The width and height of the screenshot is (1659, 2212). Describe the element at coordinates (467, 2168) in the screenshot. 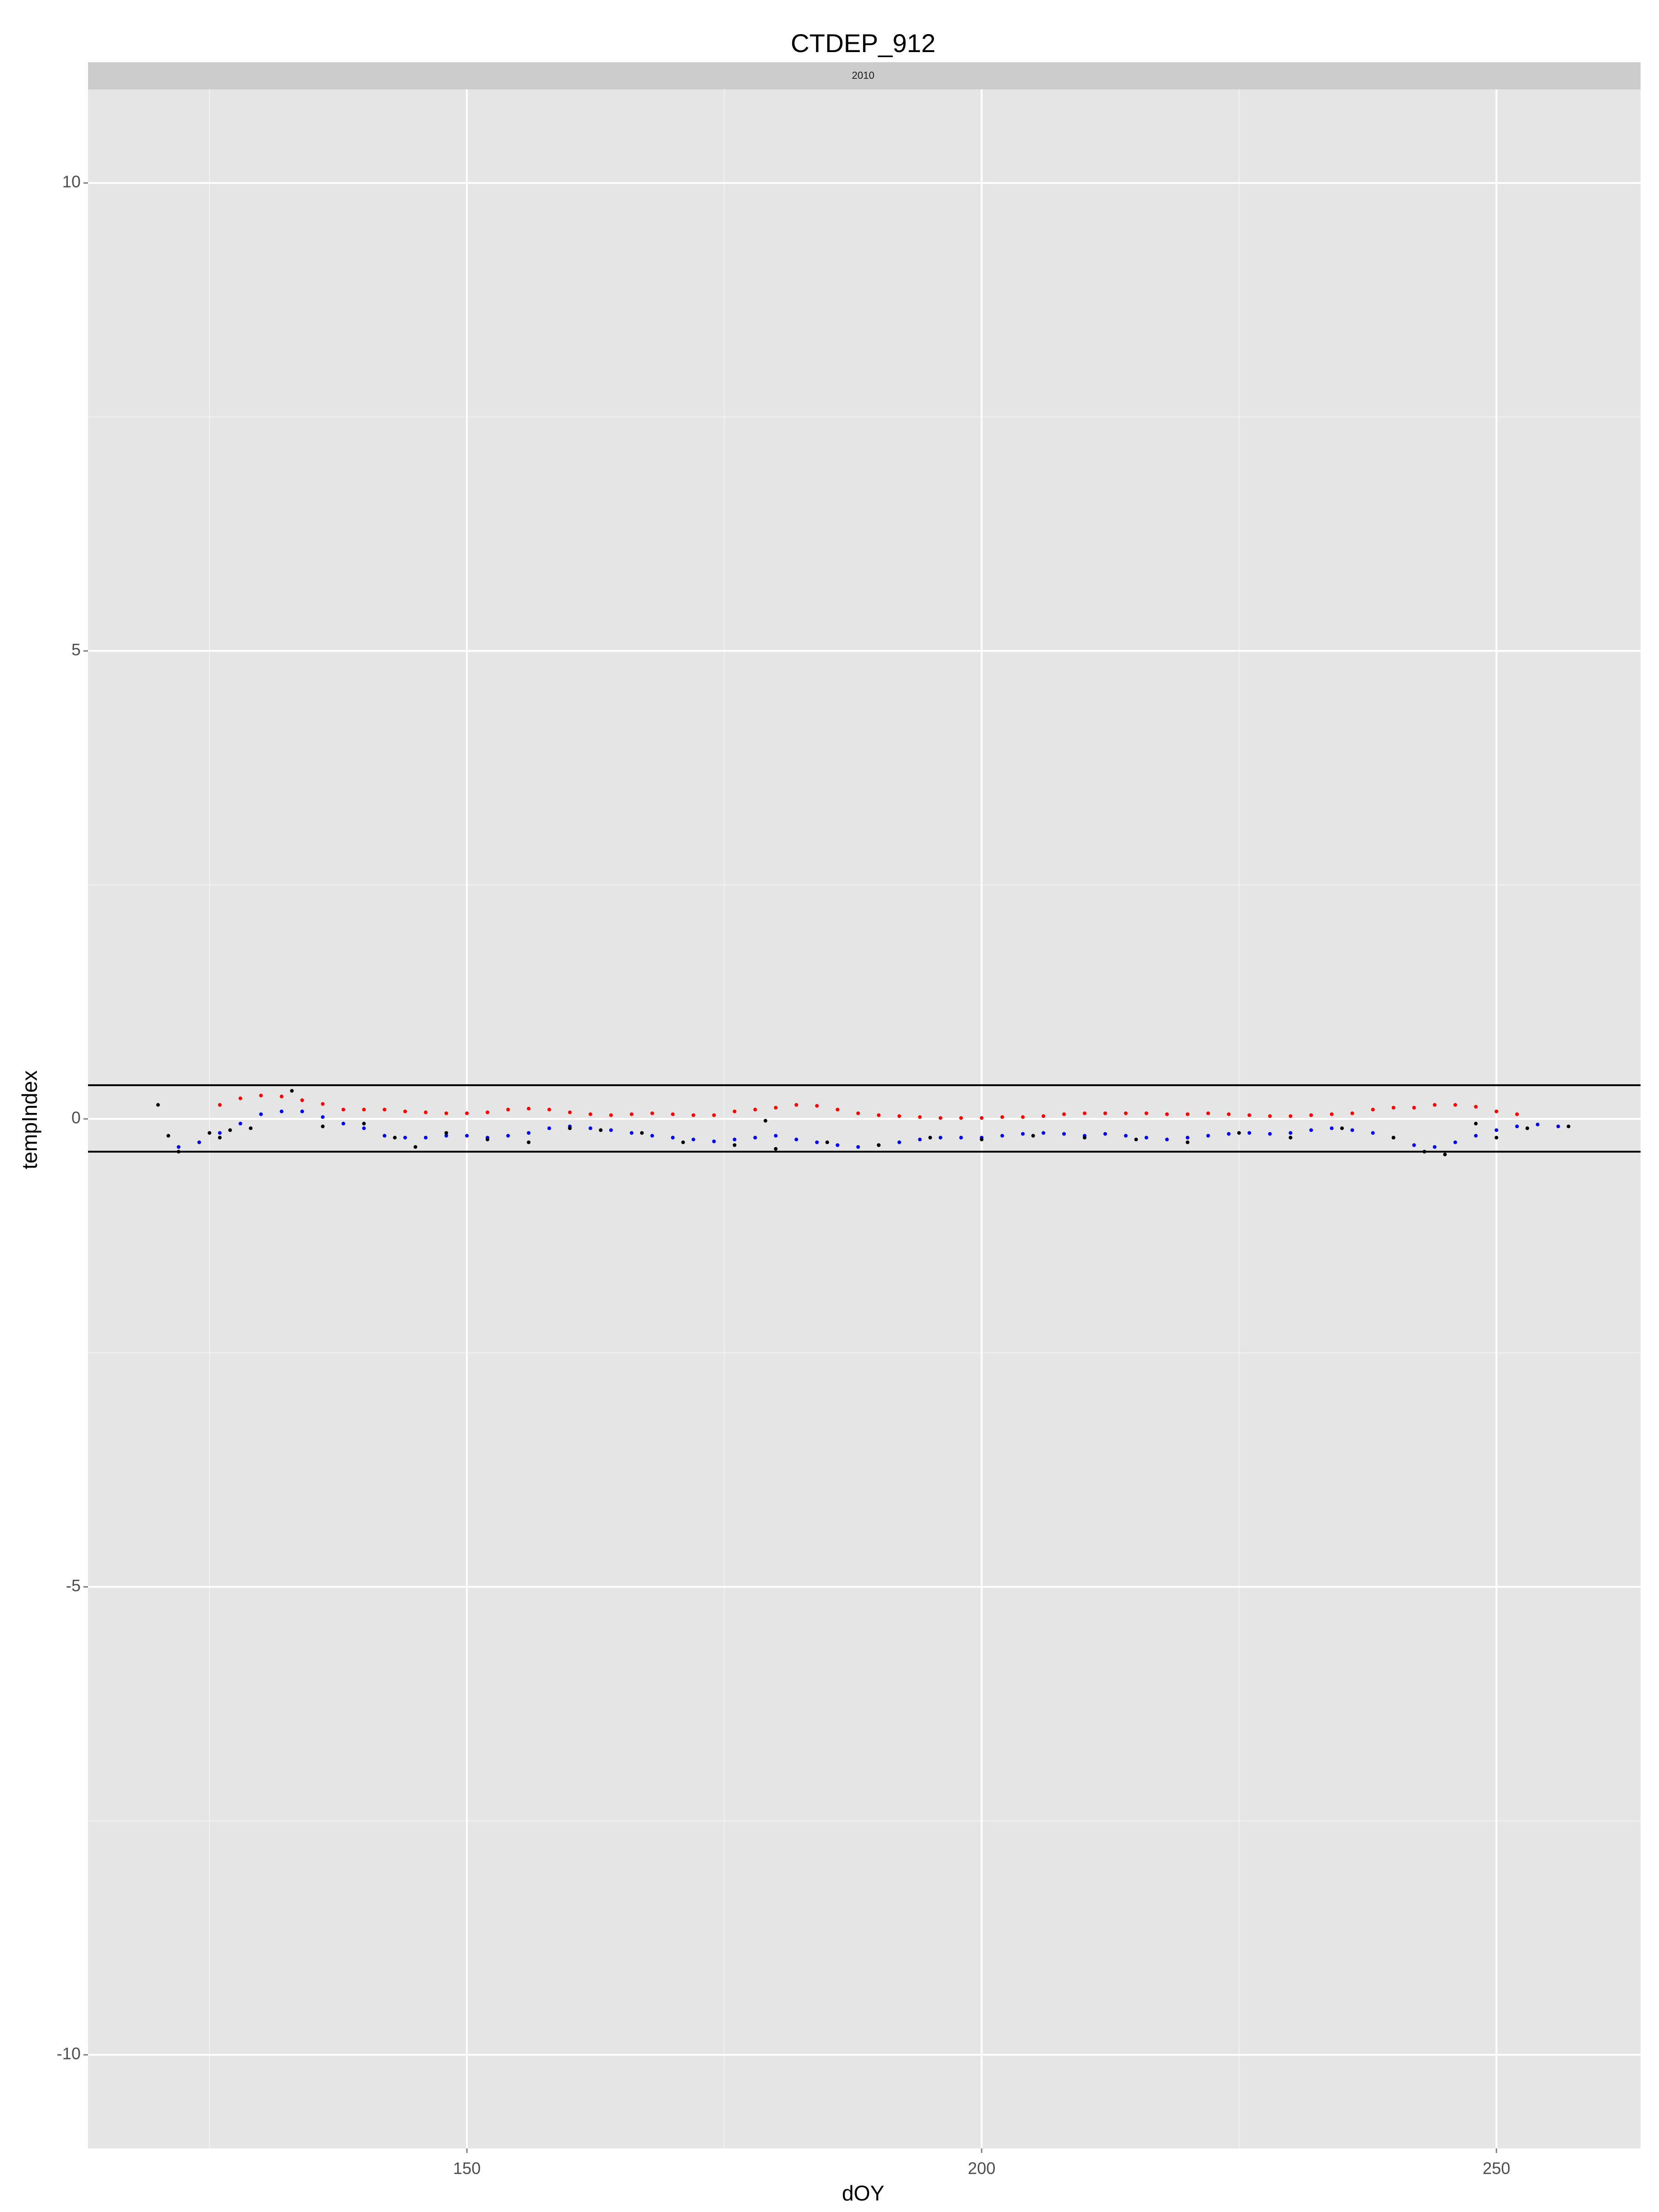

I see `x-tick-label: 150` at that location.